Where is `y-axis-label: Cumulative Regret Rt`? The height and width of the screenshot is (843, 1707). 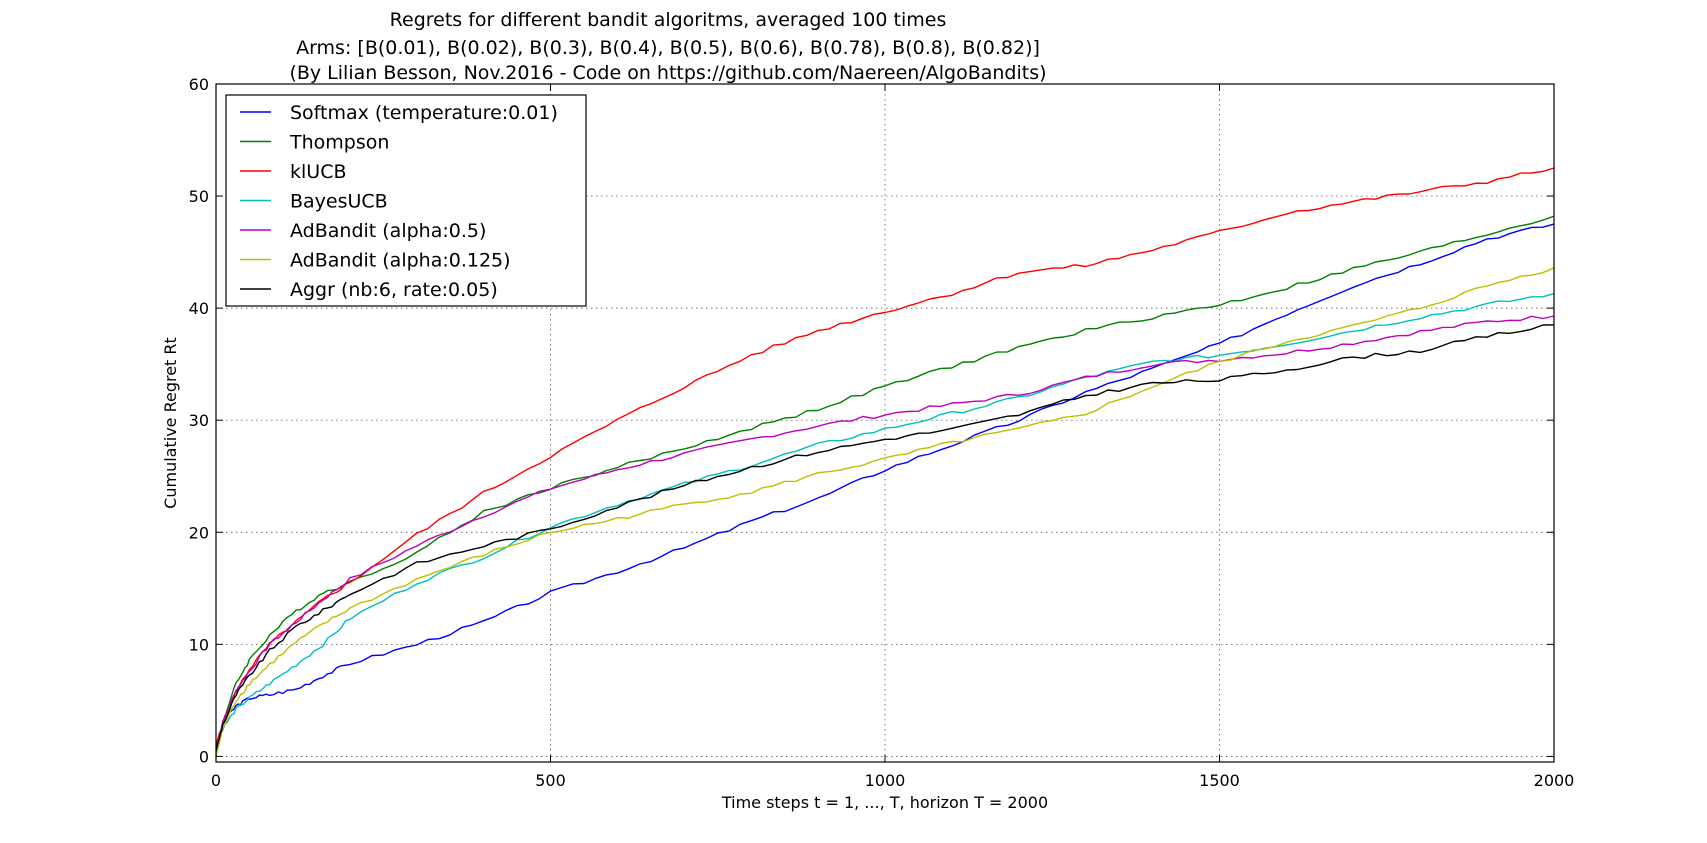
y-axis-label: Cumulative Regret Rt is located at coordinates (170, 423).